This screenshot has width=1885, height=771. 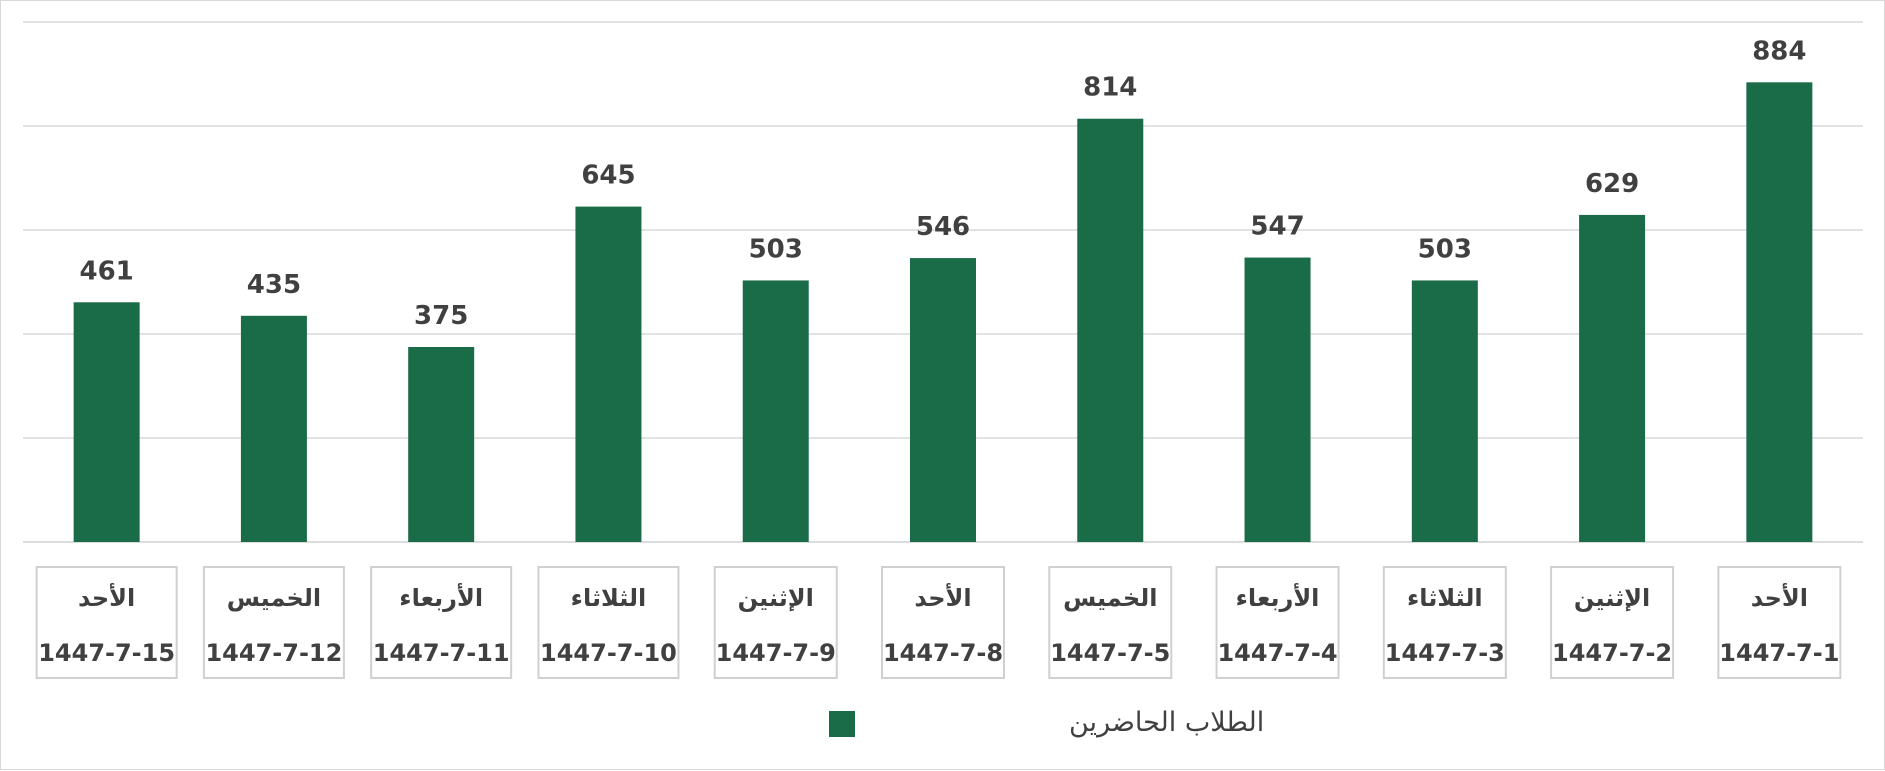 I want to click on category-date-label: 1447-7-10, so click(x=608, y=653).